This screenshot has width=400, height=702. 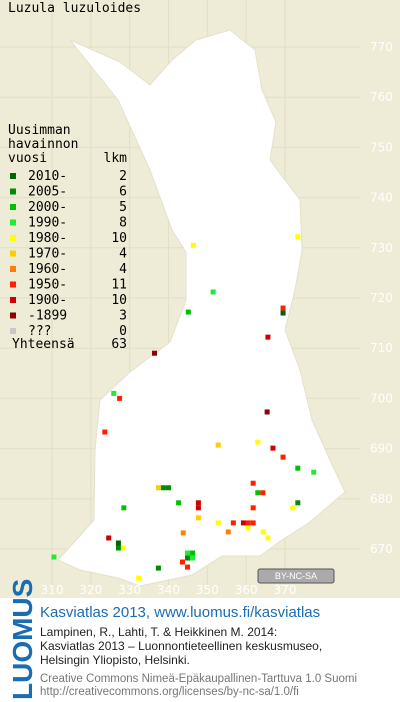 What do you see at coordinates (381, 398) in the screenshot?
I see `y-tick-label: 700` at bounding box center [381, 398].